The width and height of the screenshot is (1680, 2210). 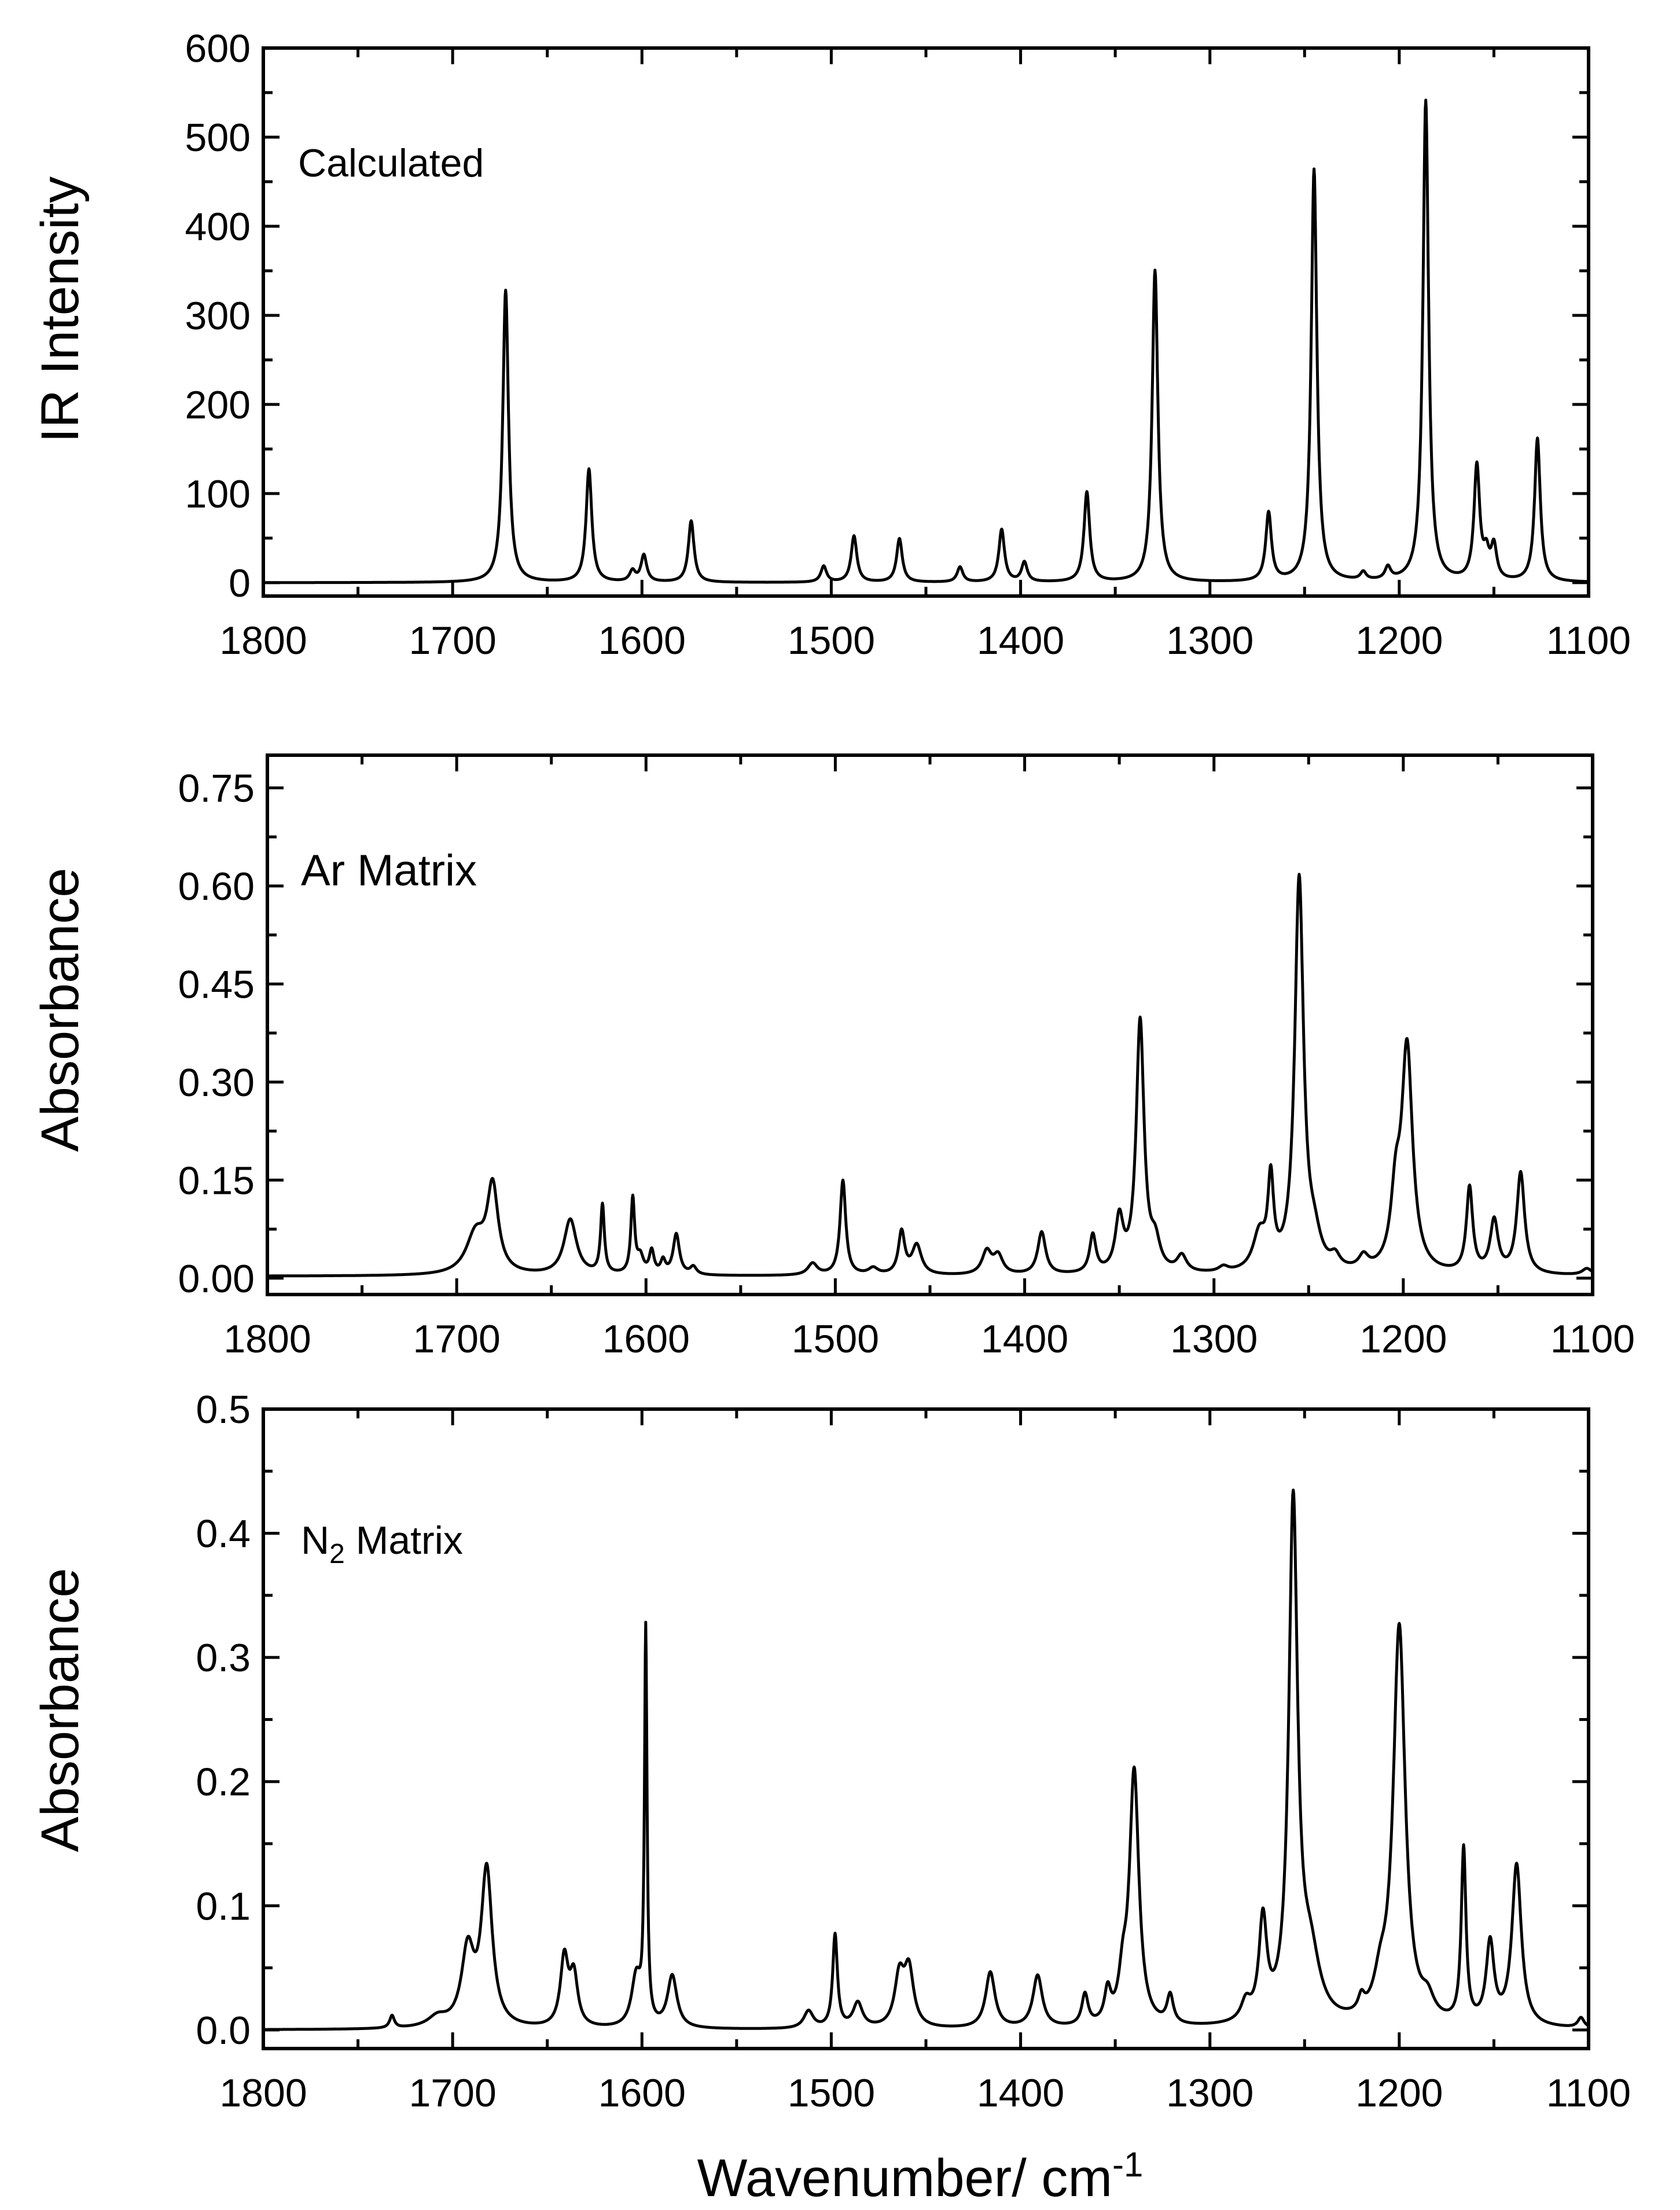 What do you see at coordinates (1588, 2093) in the screenshot?
I see `n2-matrix-x-tick-label: 1100` at bounding box center [1588, 2093].